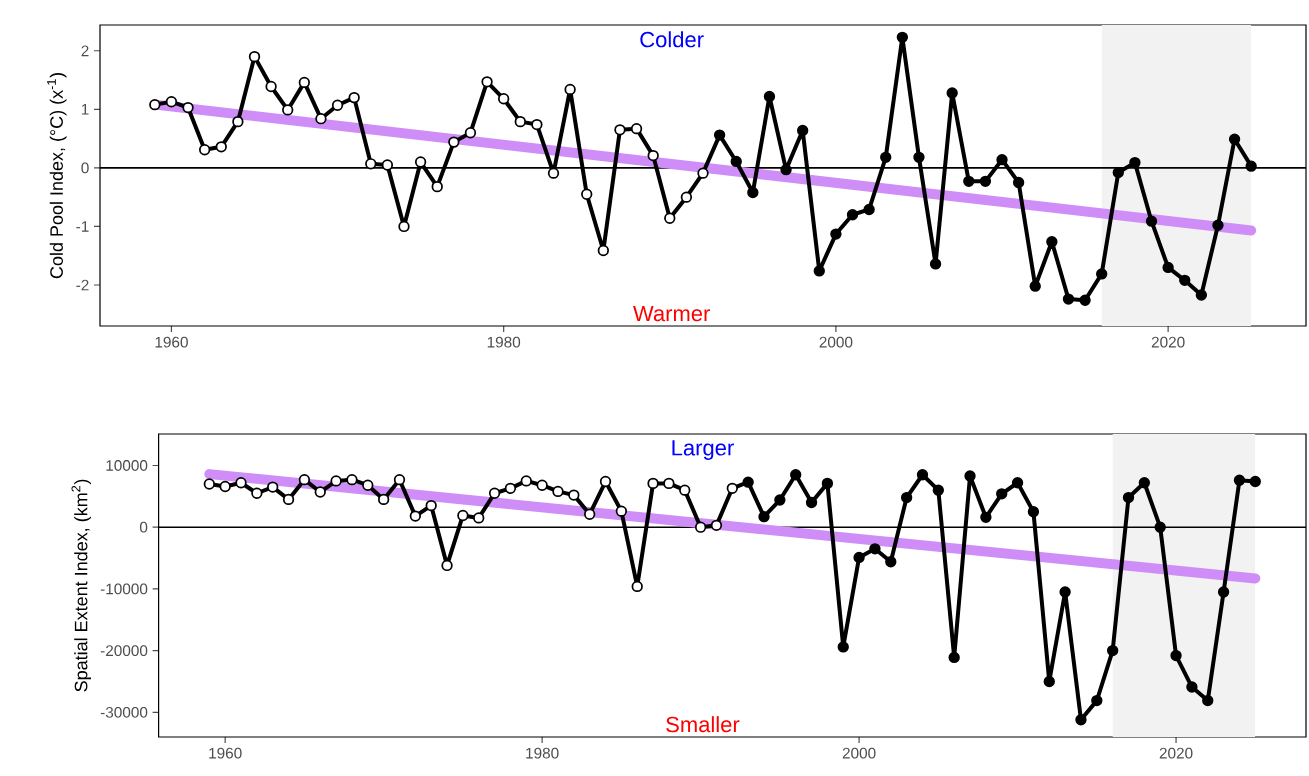 The width and height of the screenshot is (1309, 776). What do you see at coordinates (81, 585) in the screenshot?
I see `y-axis-title: Spatial Extent Index, (km$^{2}$)` at bounding box center [81, 585].